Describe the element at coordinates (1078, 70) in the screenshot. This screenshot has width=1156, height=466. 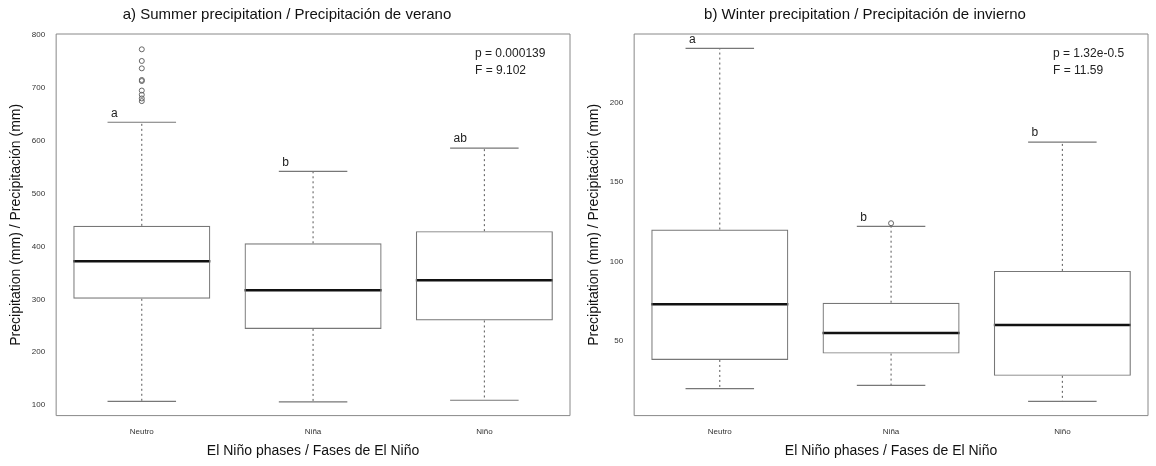
I see `annotation: F = 11.59` at that location.